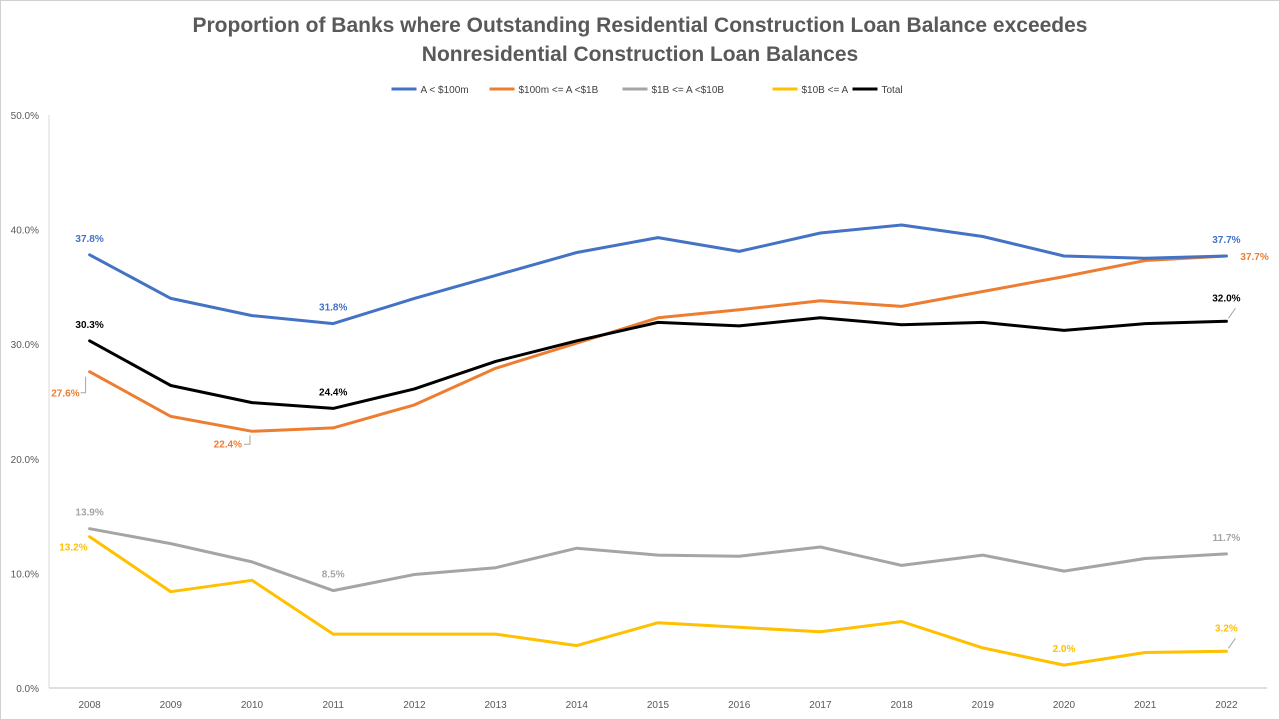 Image resolution: width=1280 pixels, height=720 pixels. Describe the element at coordinates (171, 705) in the screenshot. I see `x-tick-label: 2009` at that location.